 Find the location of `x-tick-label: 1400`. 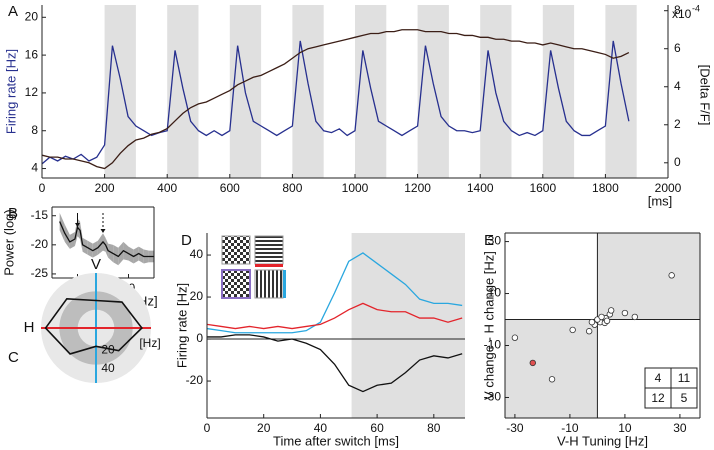

x-tick-label: 1400 is located at coordinates (480, 188).